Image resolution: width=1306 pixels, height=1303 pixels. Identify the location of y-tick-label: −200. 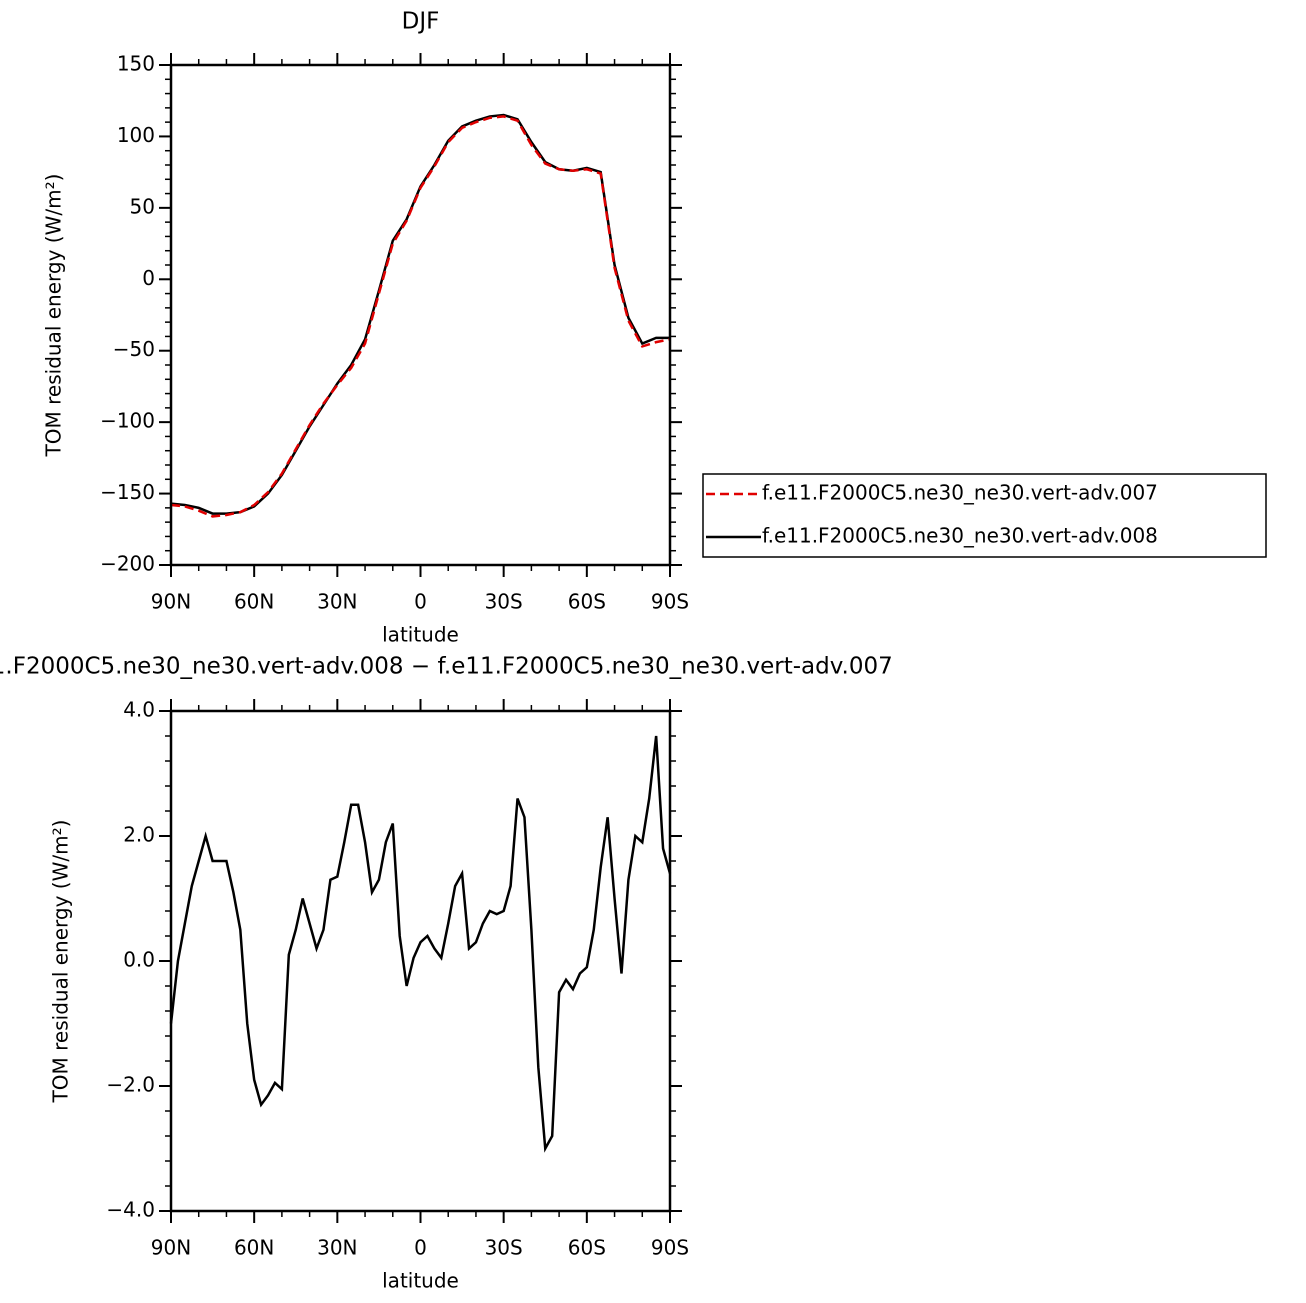
(127, 564).